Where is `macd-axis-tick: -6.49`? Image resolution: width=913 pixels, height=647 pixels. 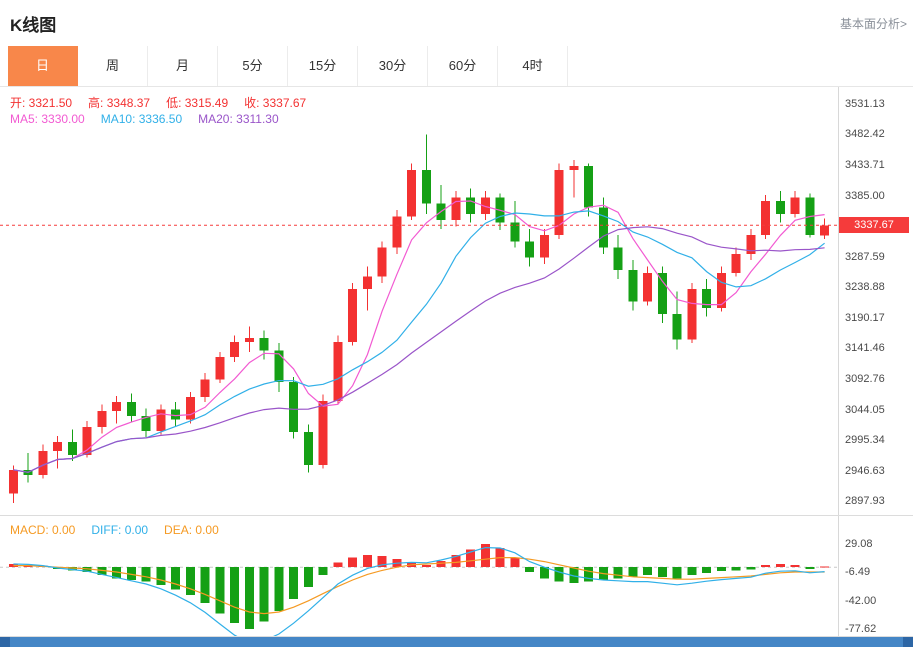 macd-axis-tick: -6.49 is located at coordinates (858, 572).